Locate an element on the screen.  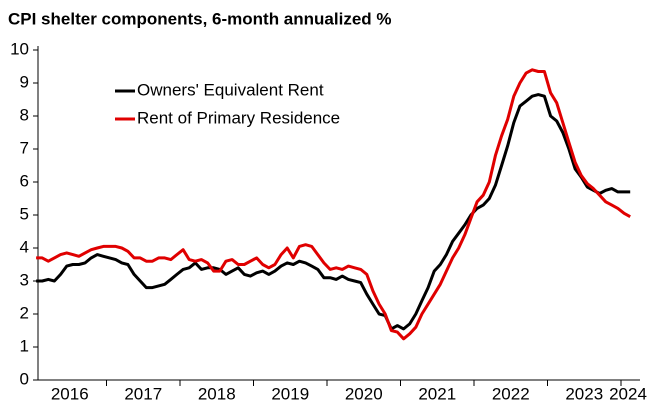
y-tick-label: 10 is located at coordinates (19, 48).